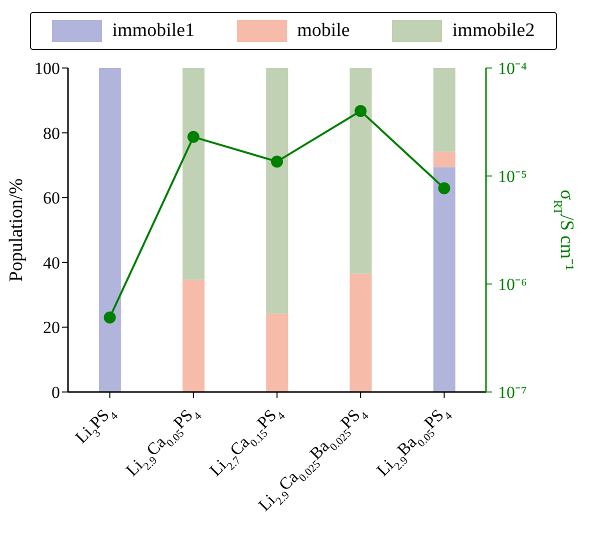 The height and width of the screenshot is (535, 591). What do you see at coordinates (512, 392) in the screenshot?
I see `y2-tick-label: 10⁻⁷` at bounding box center [512, 392].